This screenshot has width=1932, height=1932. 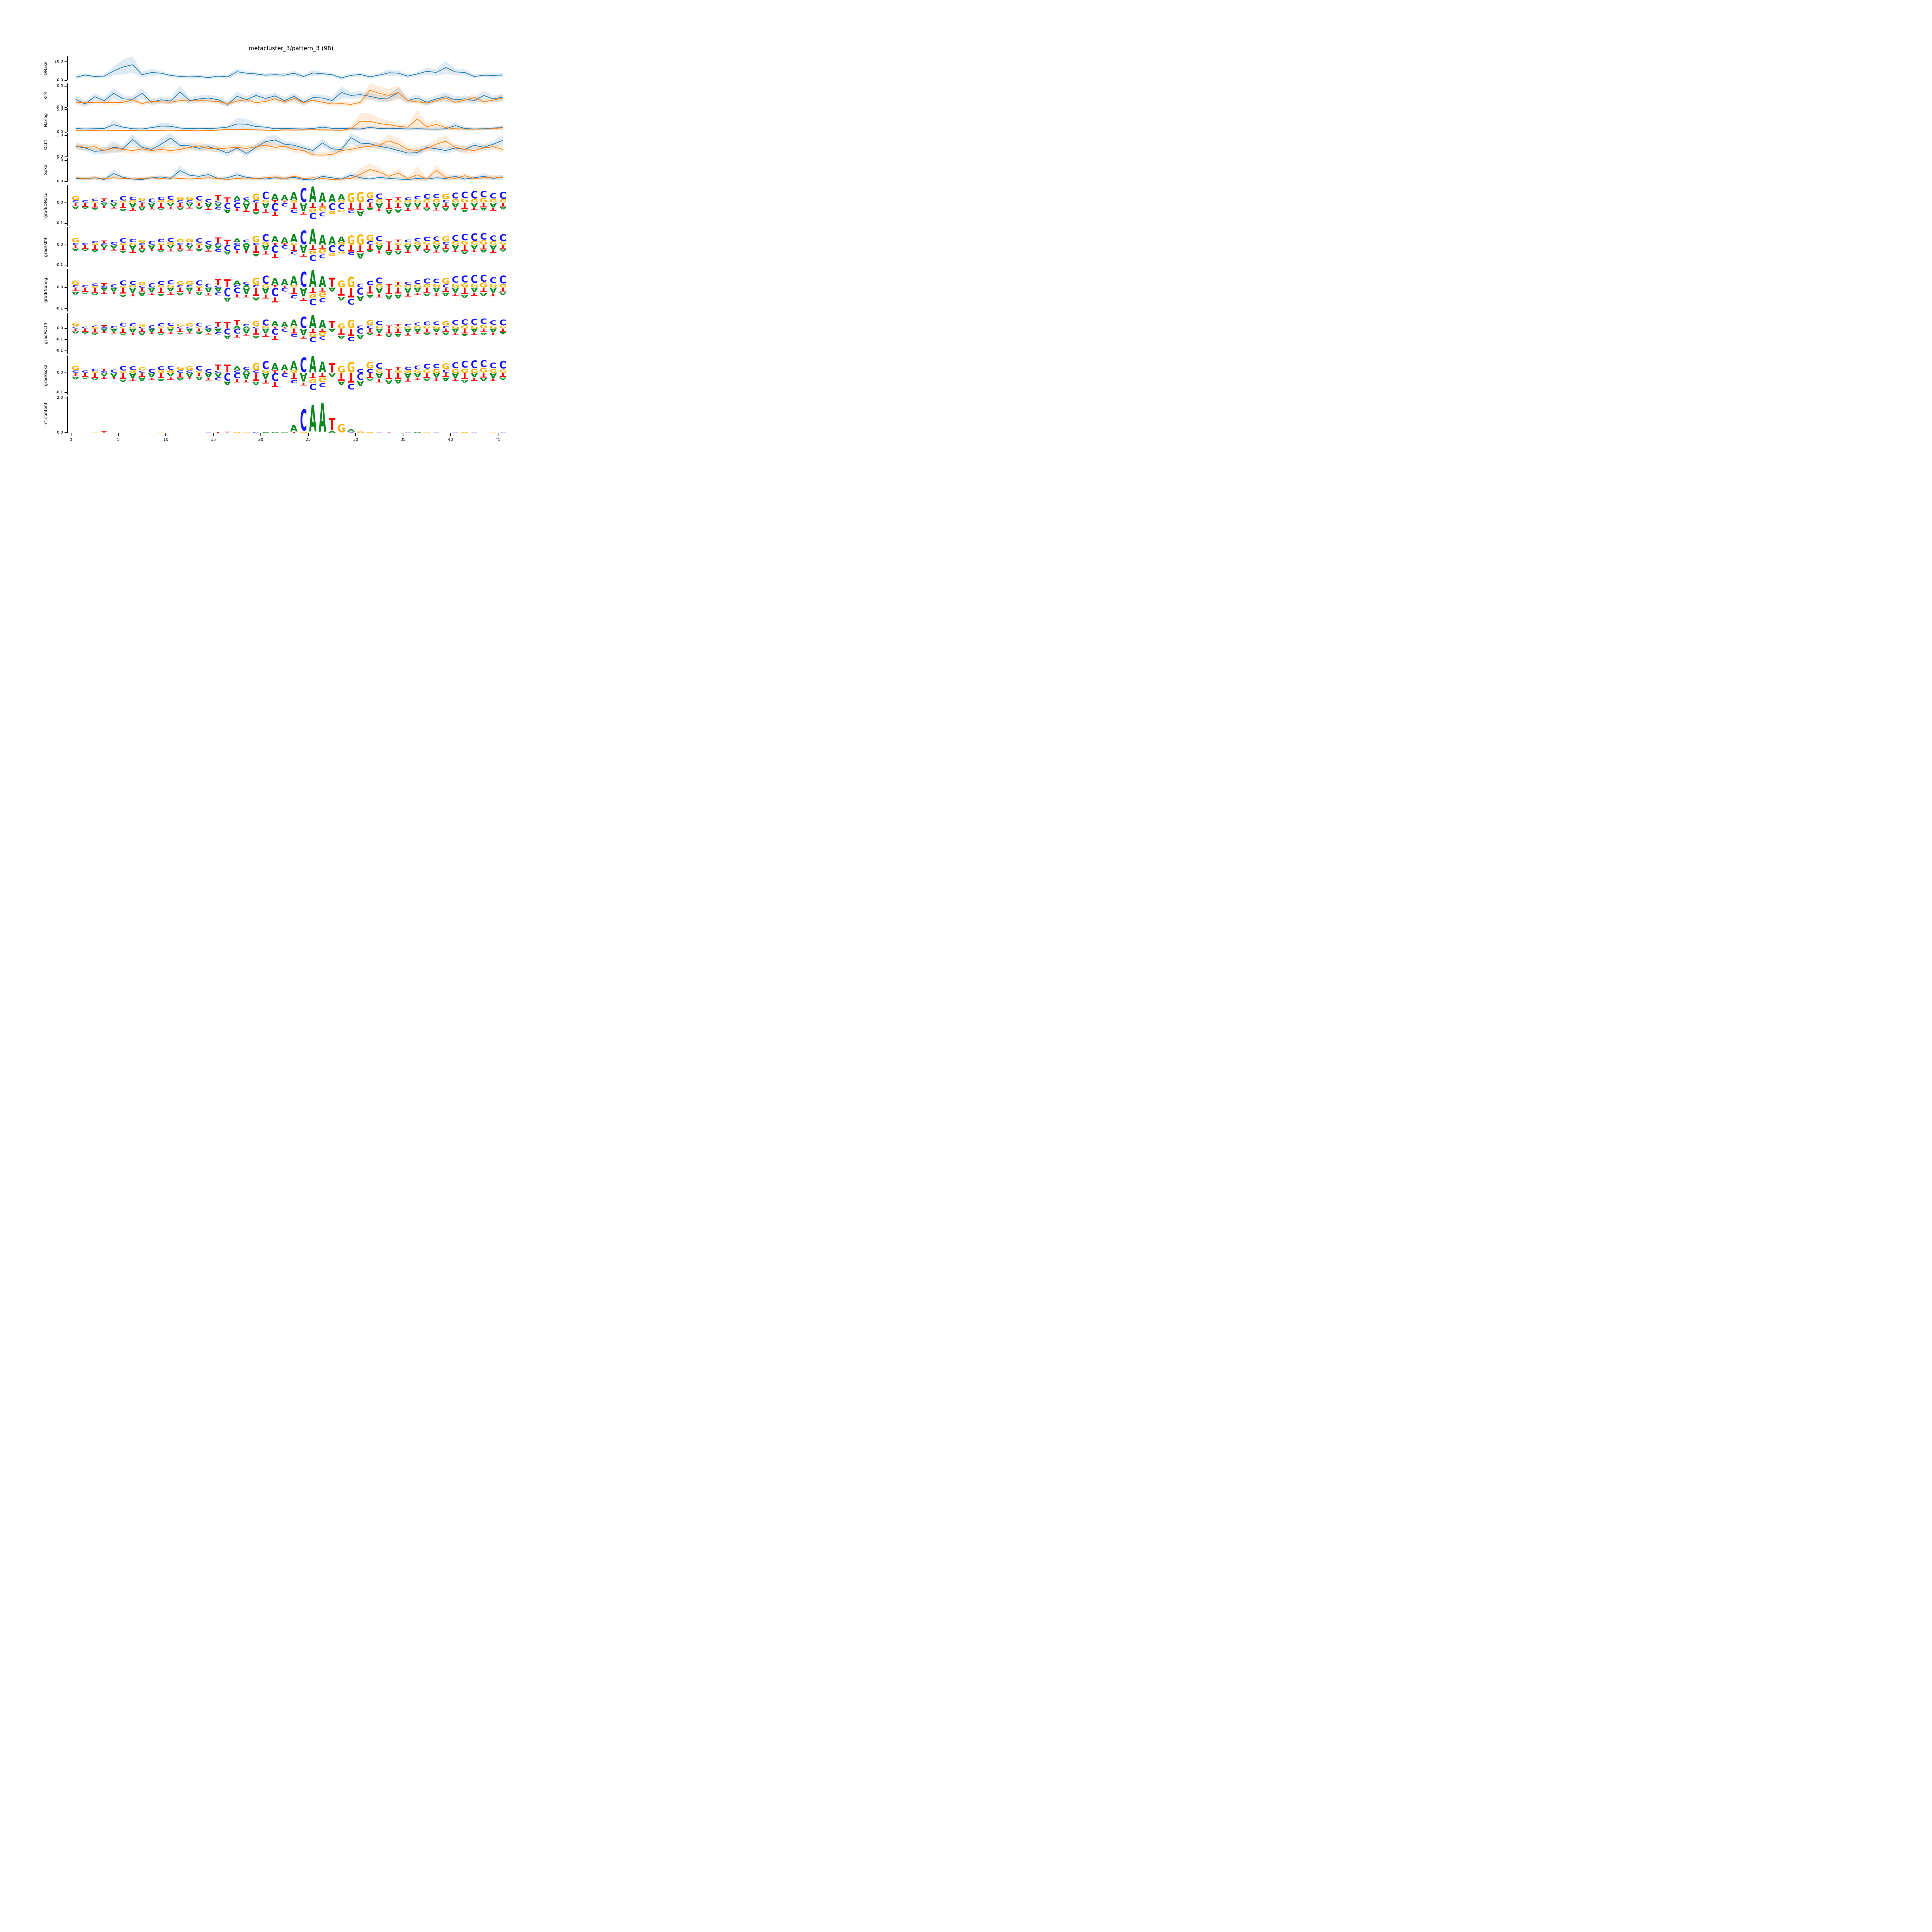 What do you see at coordinates (45, 169) in the screenshot?
I see `y-axis-label: Sox2` at bounding box center [45, 169].